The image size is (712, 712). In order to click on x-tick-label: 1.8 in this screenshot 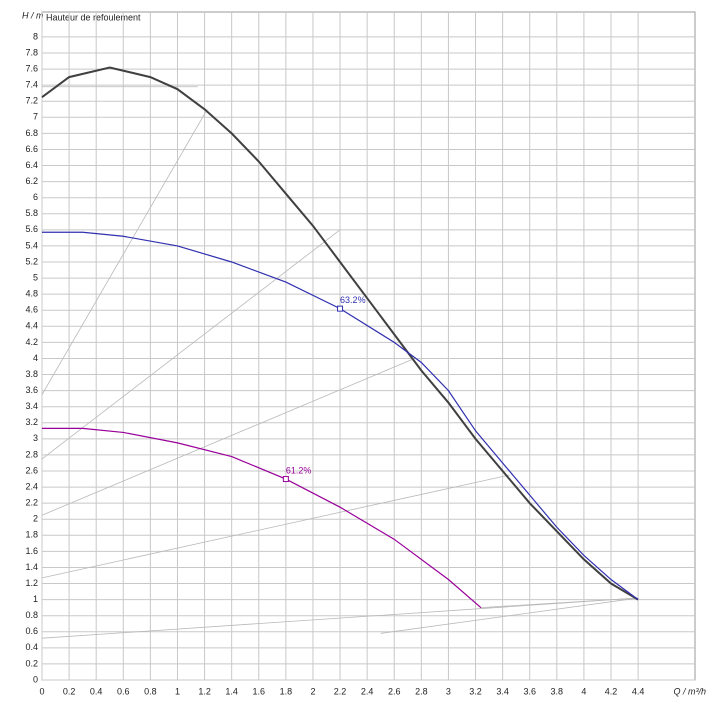, I will do `click(286, 691)`.